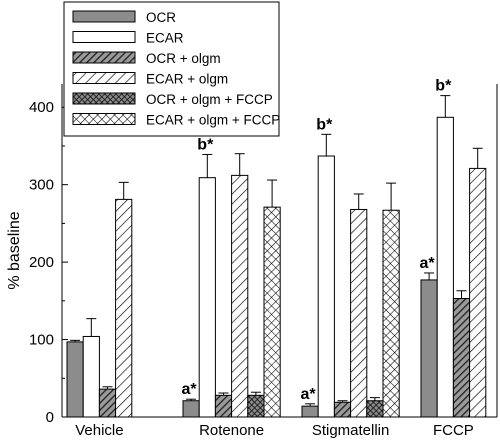 This screenshot has width=500, height=443. I want to click on y-axis-title: % baseline, so click(14, 250).